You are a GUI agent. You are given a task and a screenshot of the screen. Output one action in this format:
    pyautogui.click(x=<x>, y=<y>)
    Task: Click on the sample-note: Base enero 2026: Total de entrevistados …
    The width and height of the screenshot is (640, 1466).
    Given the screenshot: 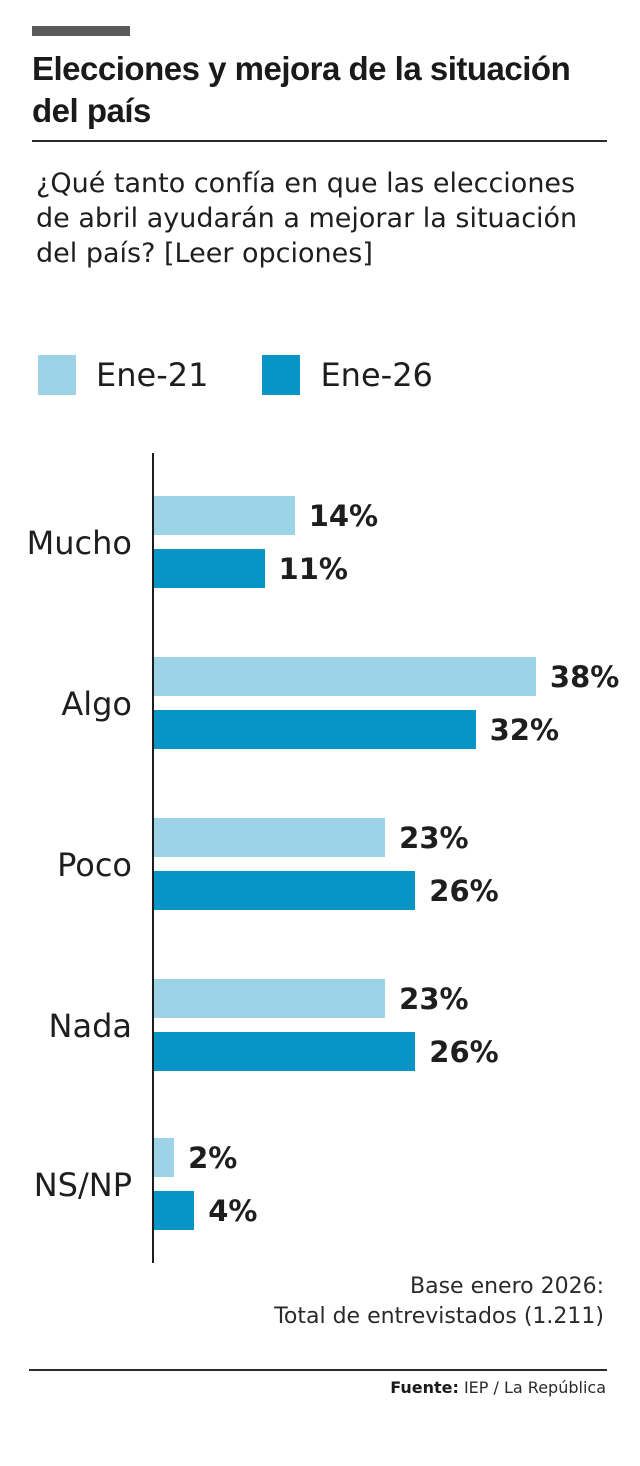 What is the action you would take?
    pyautogui.click(x=439, y=1302)
    